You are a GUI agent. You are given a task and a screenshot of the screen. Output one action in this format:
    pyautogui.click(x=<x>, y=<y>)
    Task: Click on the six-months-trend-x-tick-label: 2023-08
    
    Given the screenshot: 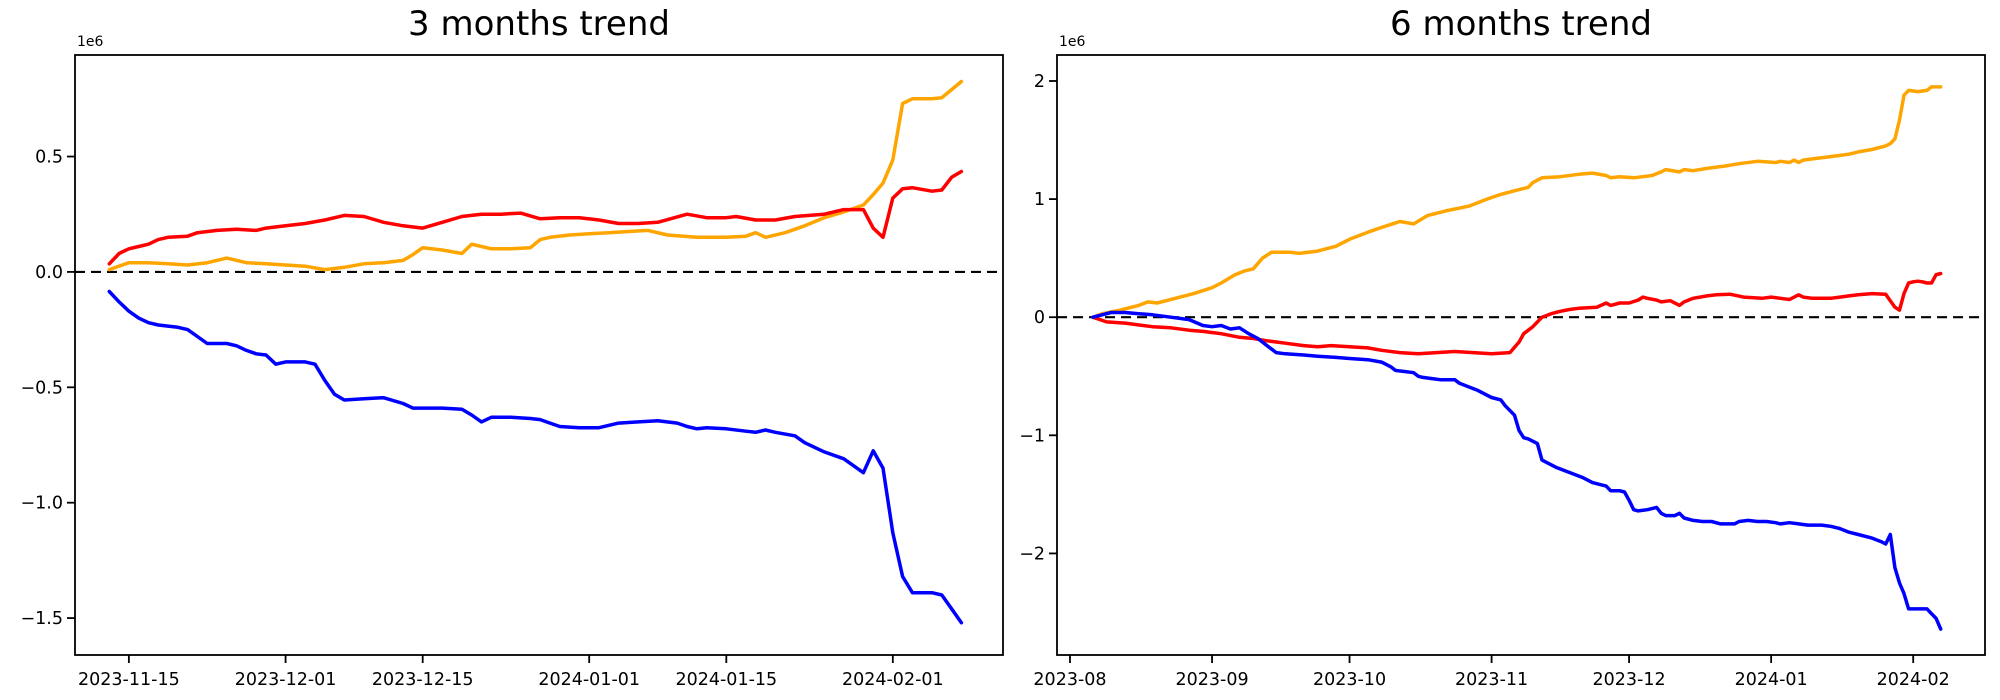 What is the action you would take?
    pyautogui.click(x=1069, y=680)
    